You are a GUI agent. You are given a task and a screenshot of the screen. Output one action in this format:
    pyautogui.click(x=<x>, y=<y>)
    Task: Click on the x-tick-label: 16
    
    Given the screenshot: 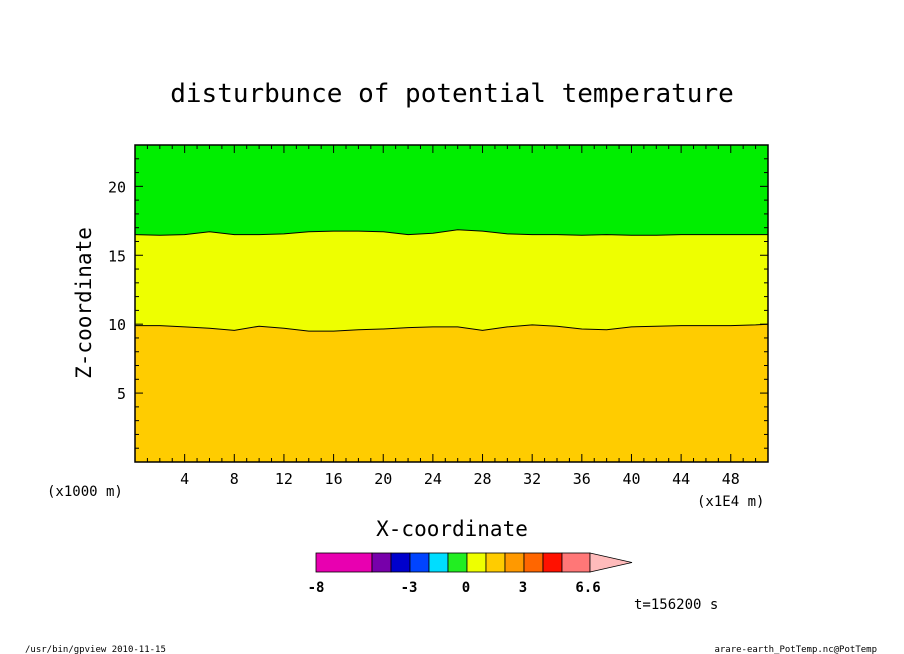 What is the action you would take?
    pyautogui.click(x=334, y=479)
    